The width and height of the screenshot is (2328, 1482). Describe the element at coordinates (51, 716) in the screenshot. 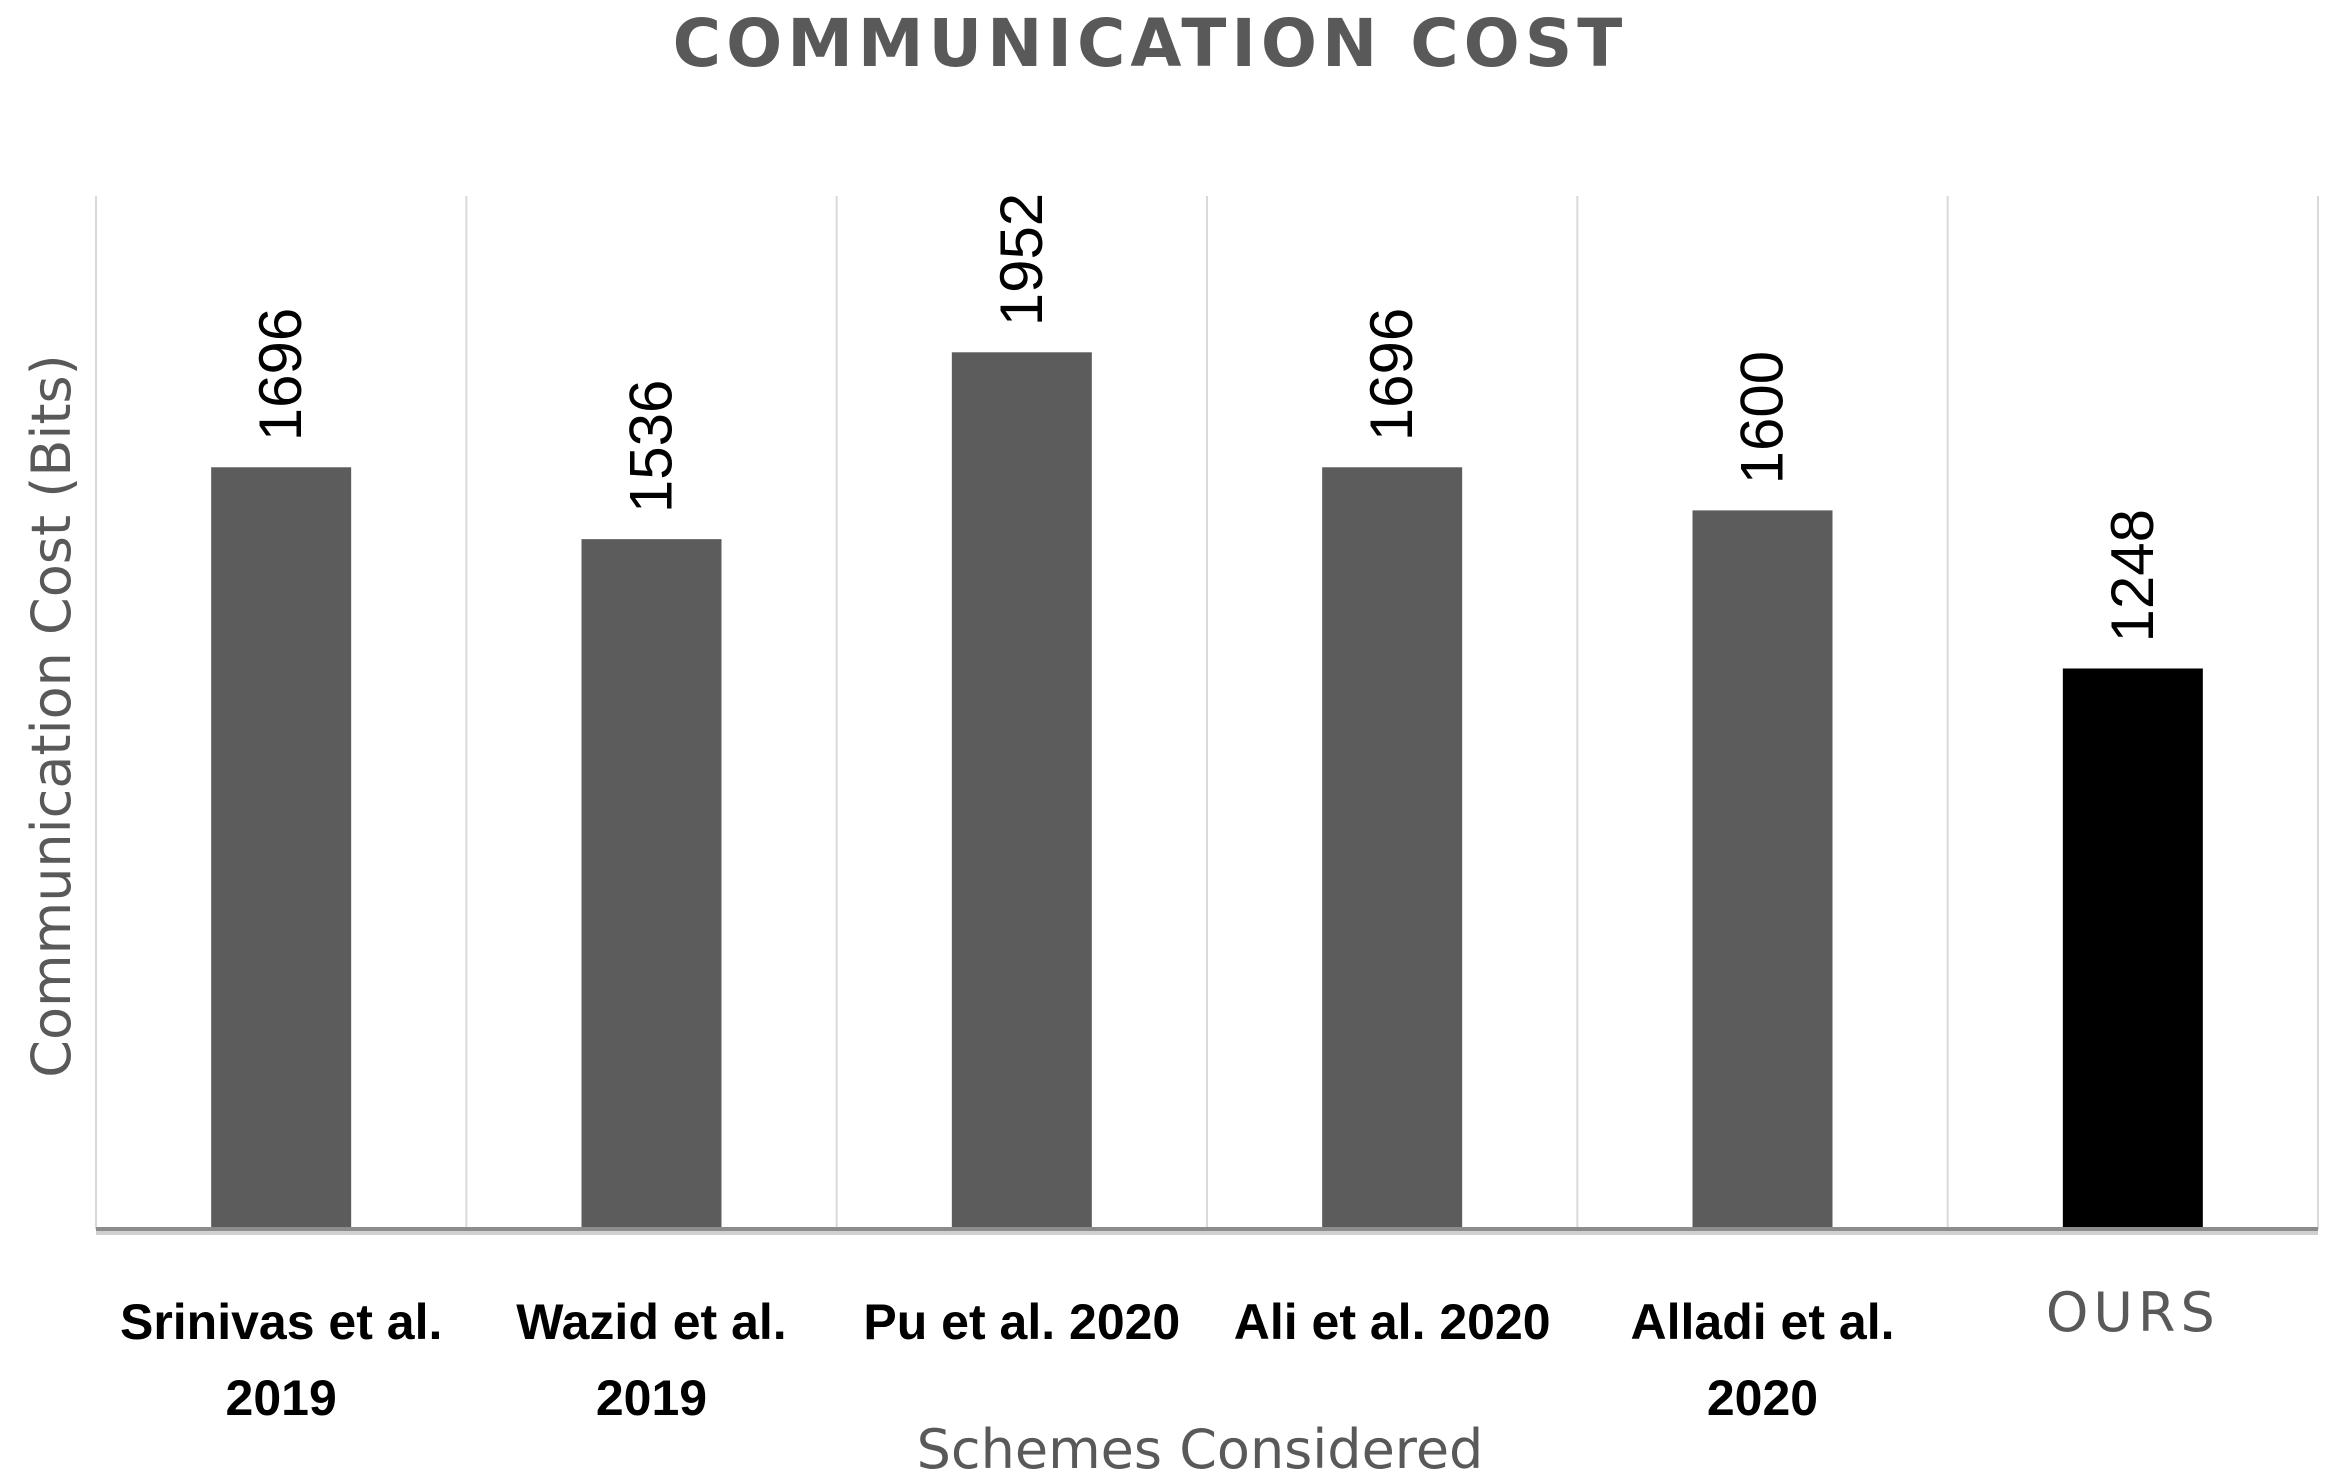

I see `y-axis-title: Communication Cost (Bits)` at that location.